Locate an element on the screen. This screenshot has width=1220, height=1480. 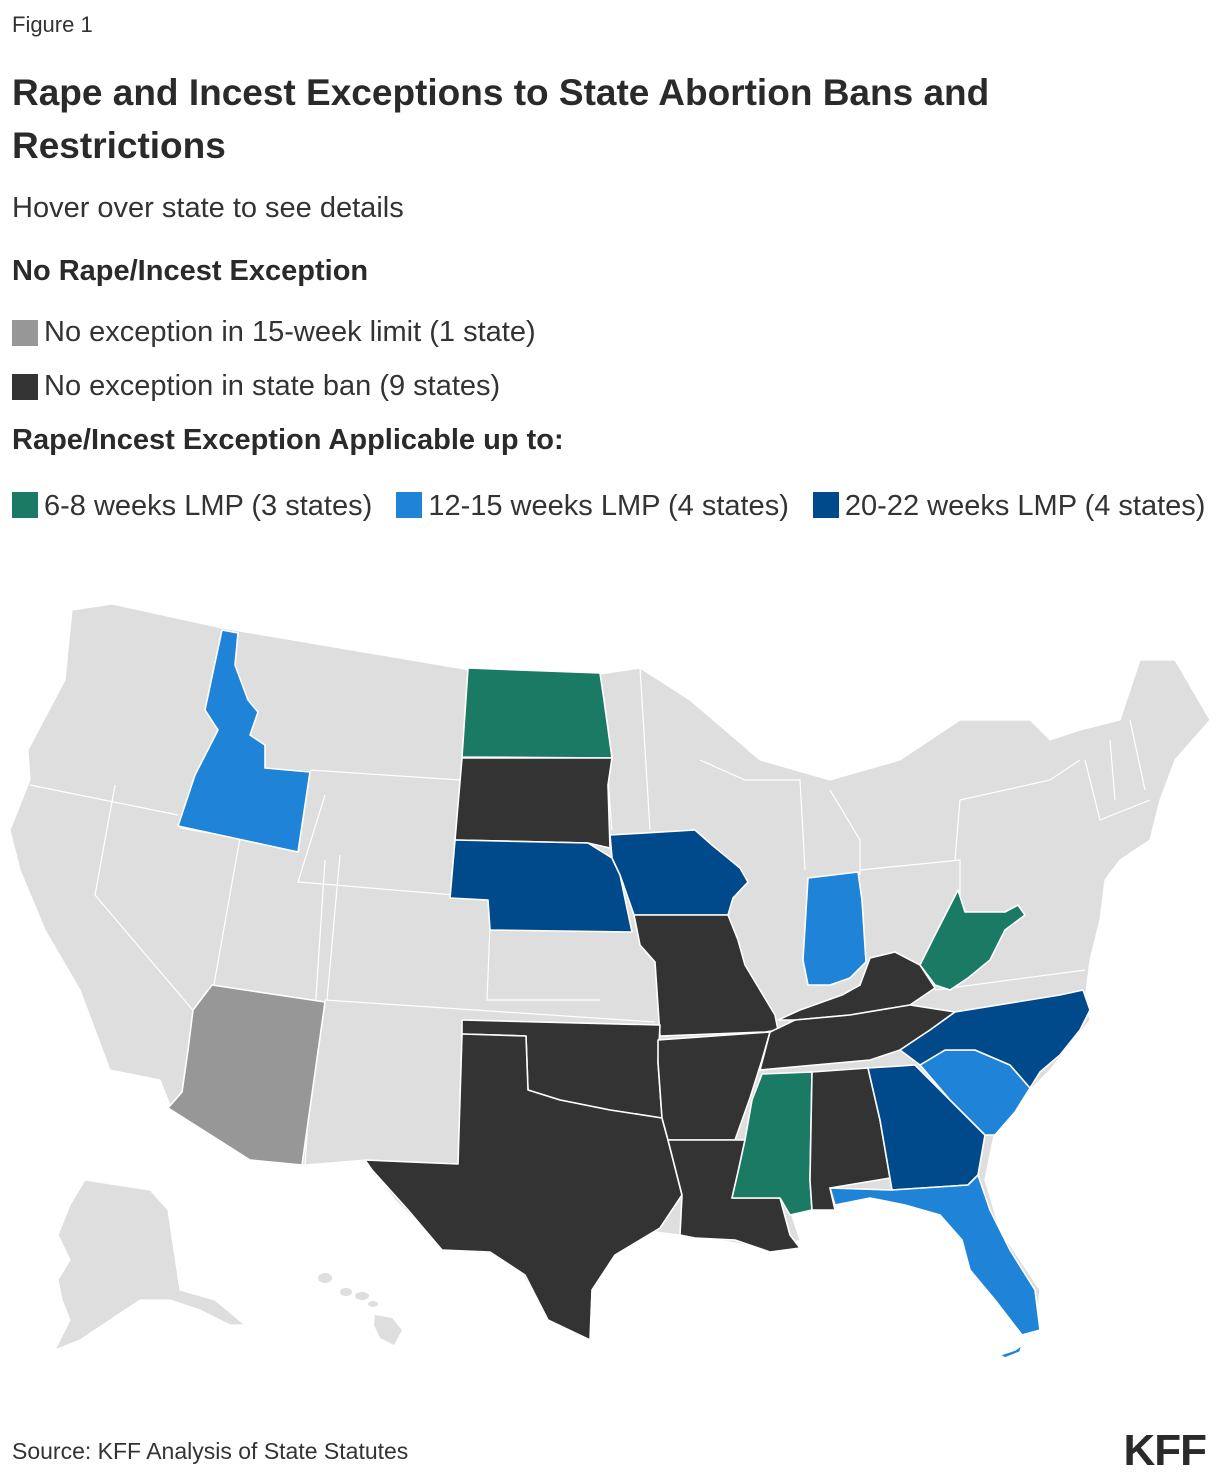
legend-swatch-grey is located at coordinates (25, 332).